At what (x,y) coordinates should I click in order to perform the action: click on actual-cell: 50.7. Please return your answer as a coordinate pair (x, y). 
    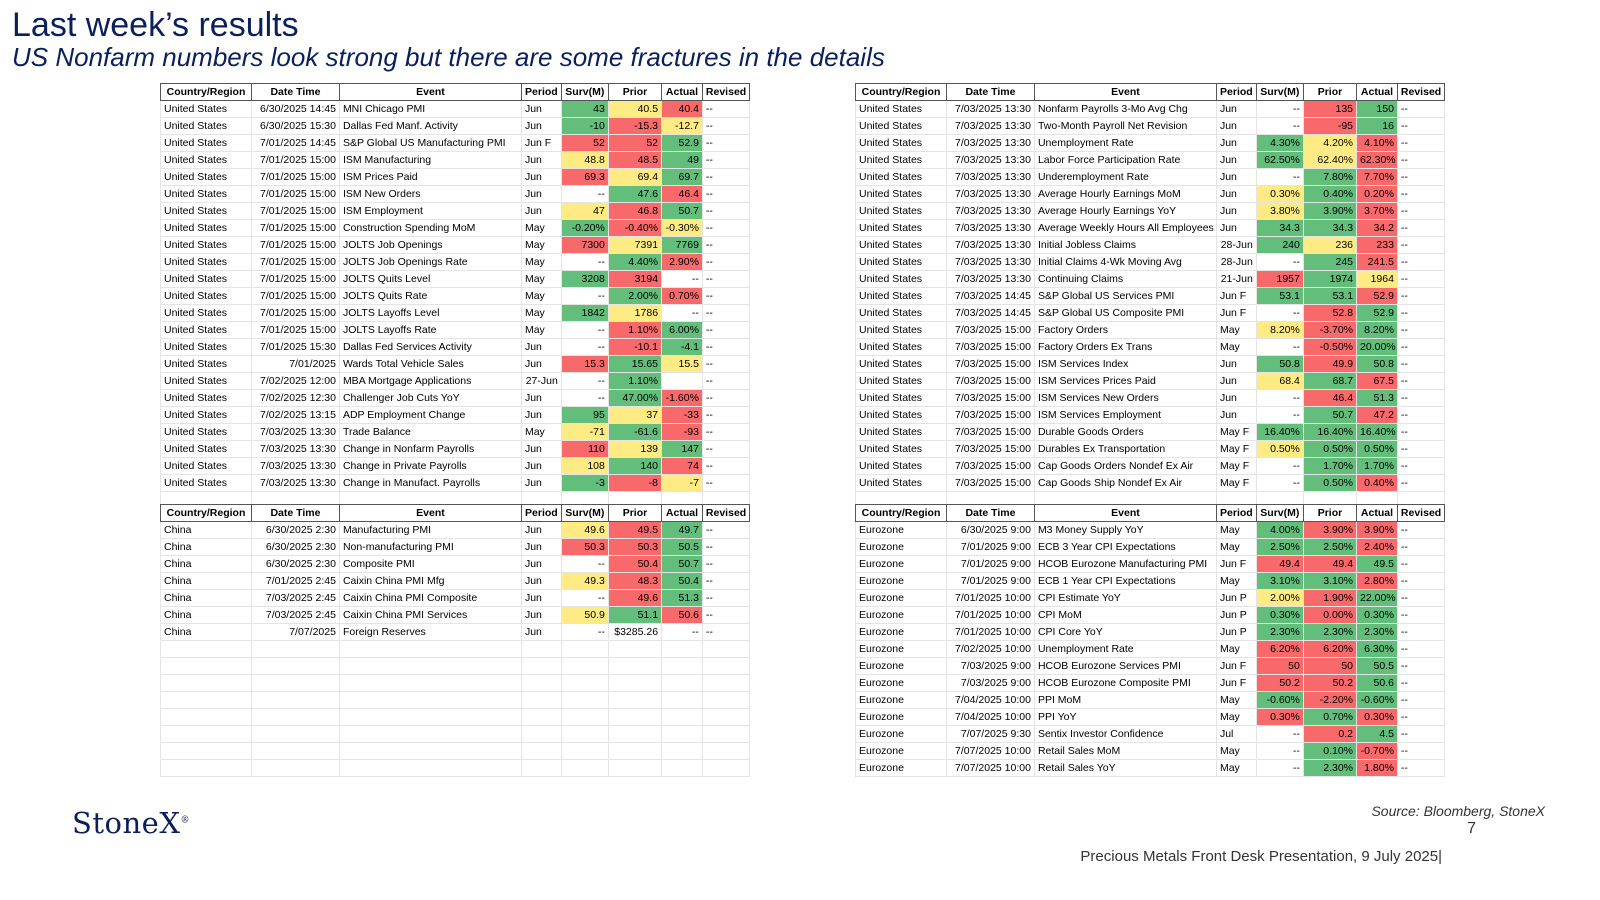
    Looking at the image, I should click on (682, 211).